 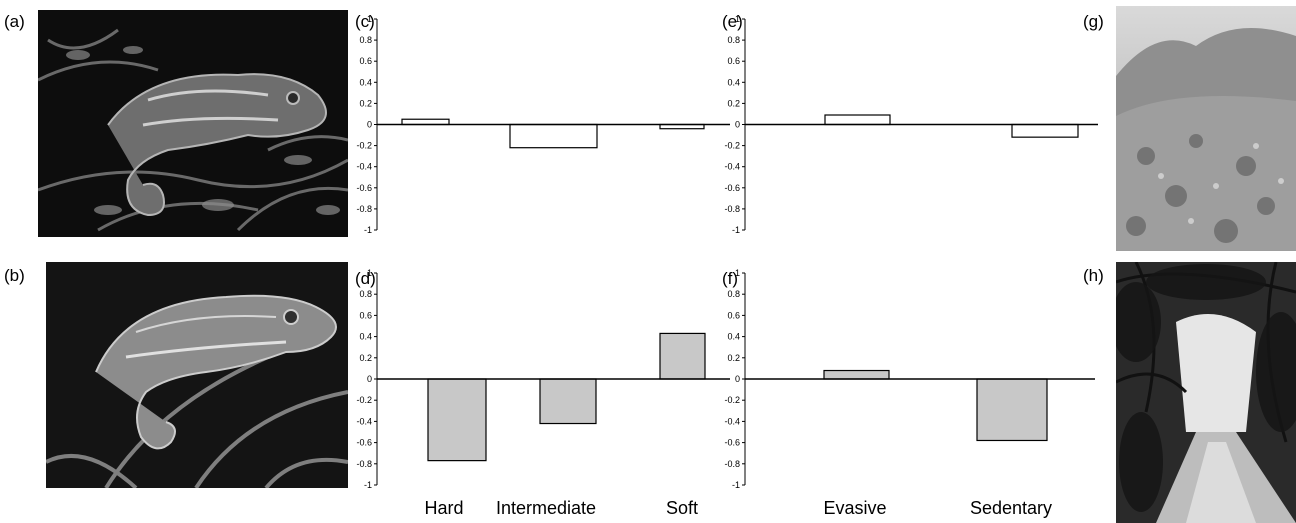 What do you see at coordinates (364, 146) in the screenshot?
I see `chart-c-y-tick-label: -0.2` at bounding box center [364, 146].